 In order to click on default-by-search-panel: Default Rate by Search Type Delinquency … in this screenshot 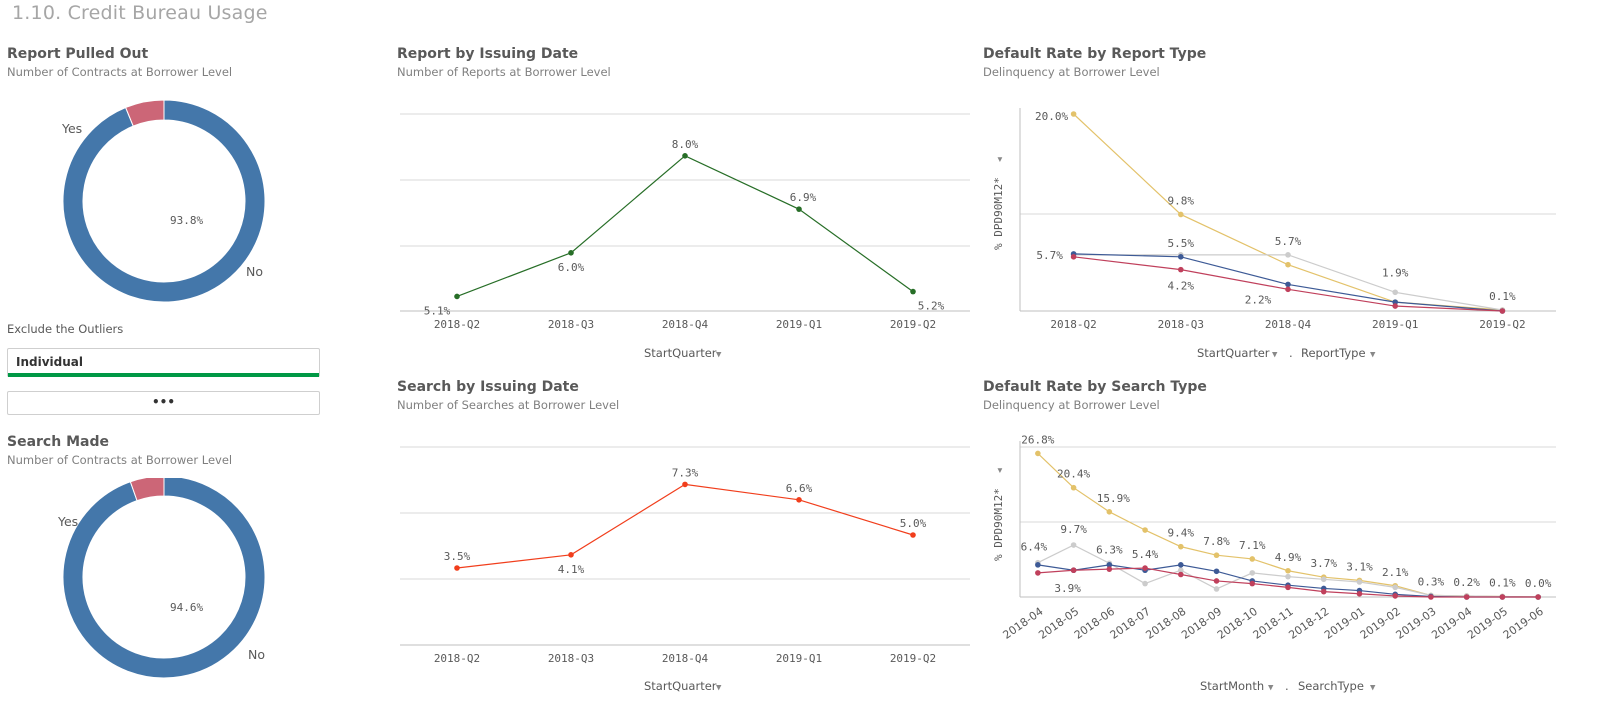, I will do `click(1095, 395)`.